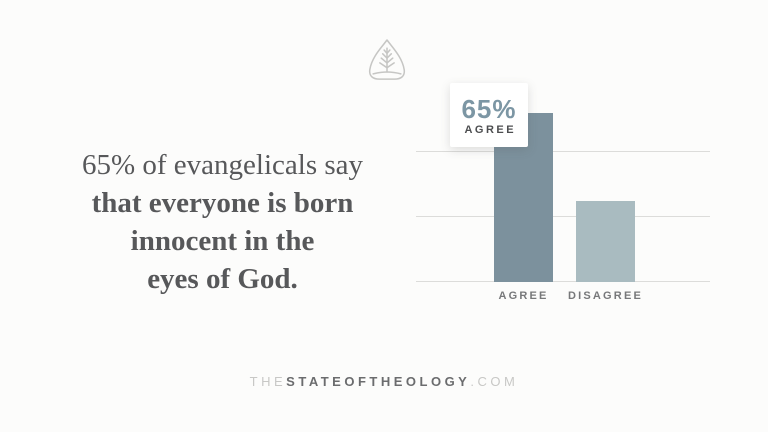  I want to click on site-url-name: STATEOFTHEOLOGY, so click(378, 381).